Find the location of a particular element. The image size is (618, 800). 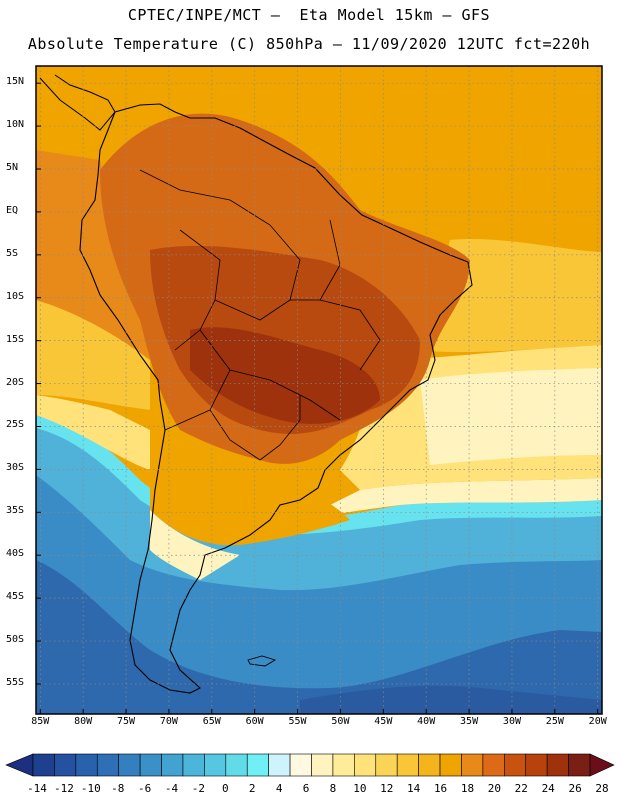

colorbar-label: -10 is located at coordinates (90, 788).